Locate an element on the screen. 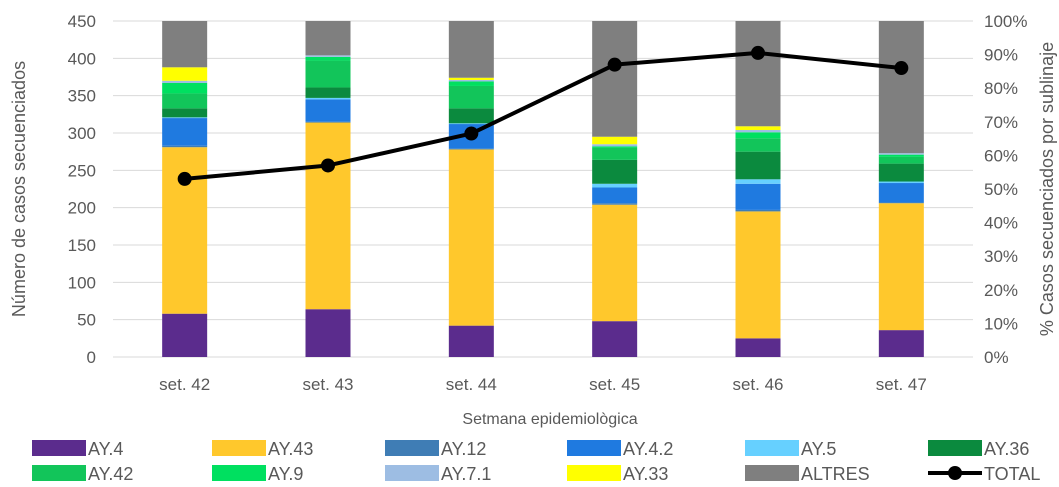 This screenshot has height=487, width=1059. y2-tick-label: 80% is located at coordinates (1001, 88).